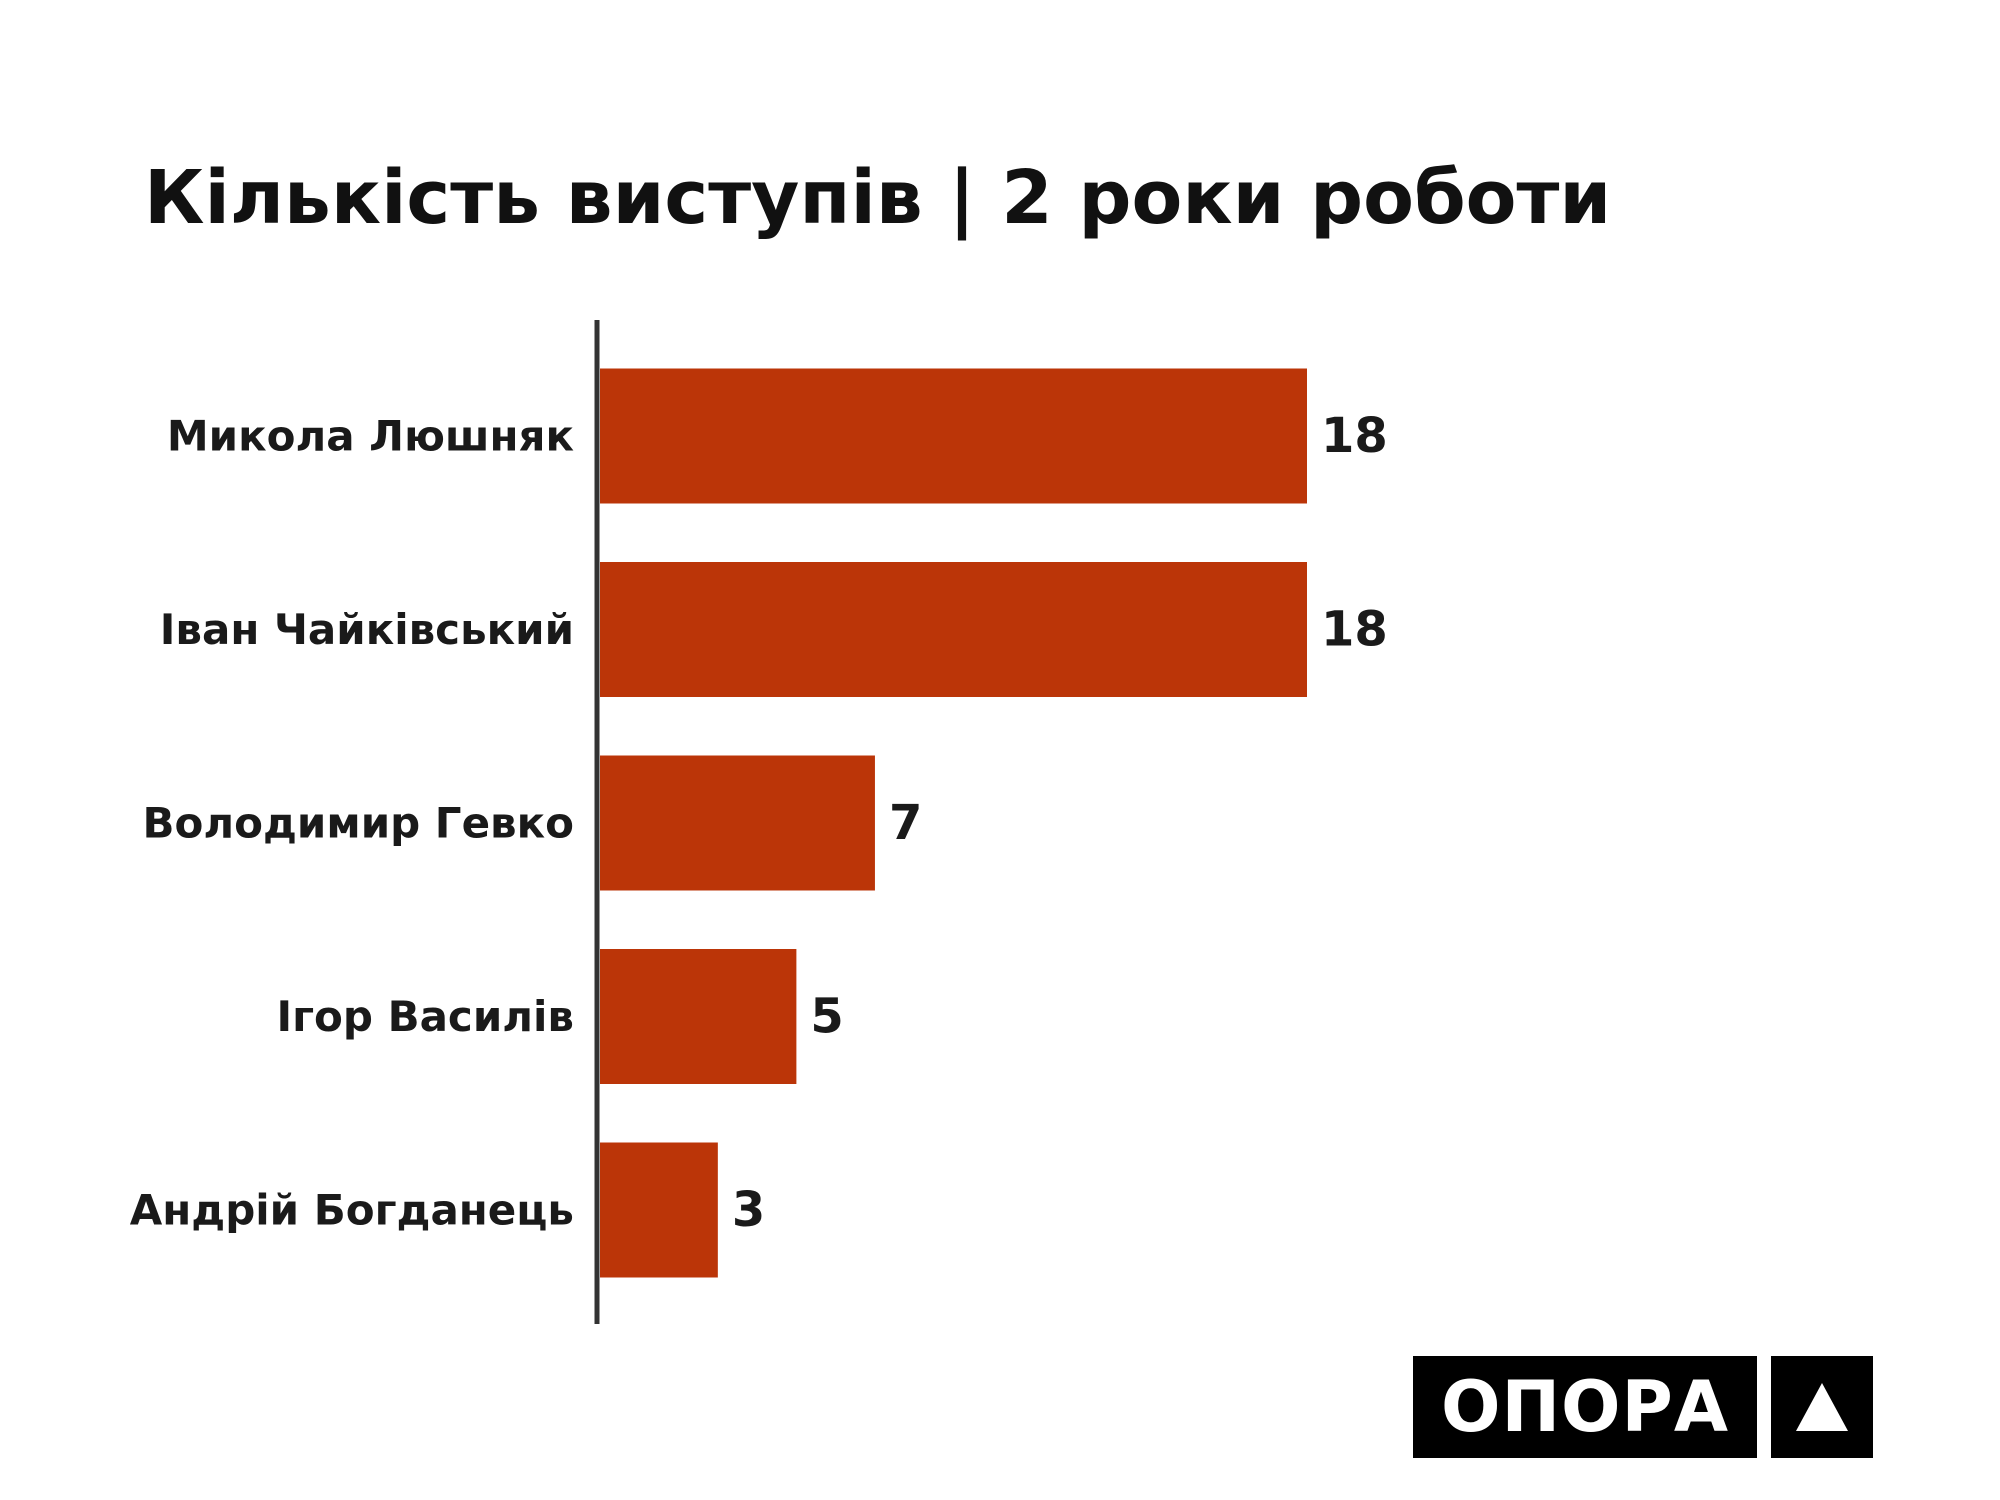 Image resolution: width=2000 pixels, height=1500 pixels. What do you see at coordinates (905, 823) in the screenshot?
I see `value-label: 7` at bounding box center [905, 823].